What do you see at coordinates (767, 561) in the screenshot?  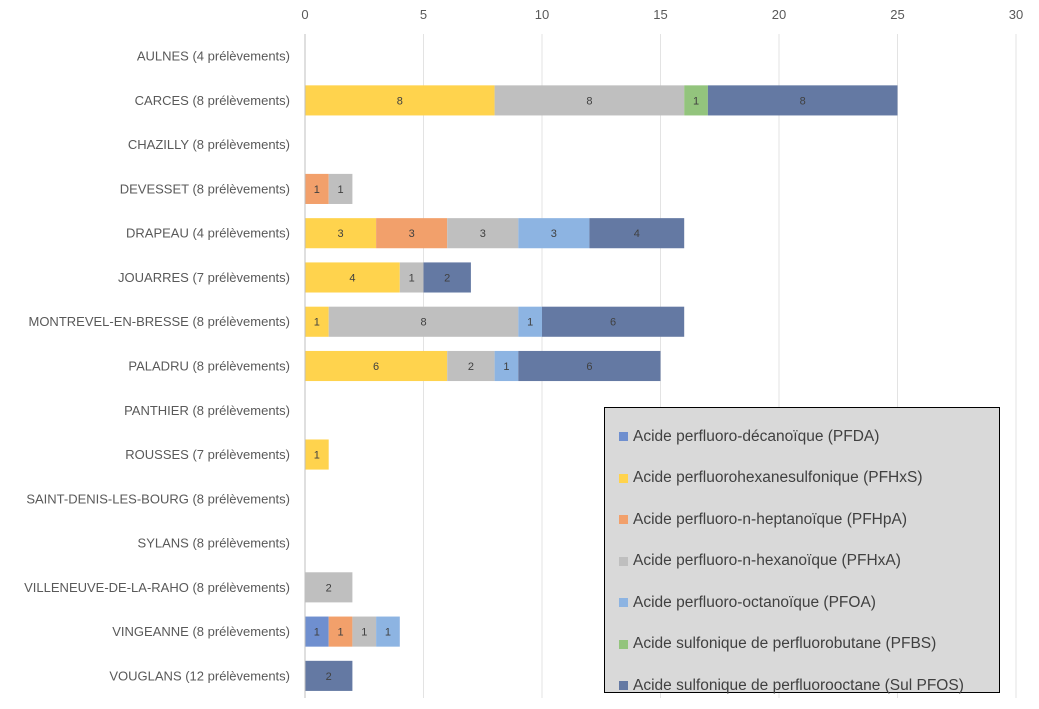 I see `legend-label: Acide perfluoro-n-hexanoïque (PFHxA)` at bounding box center [767, 561].